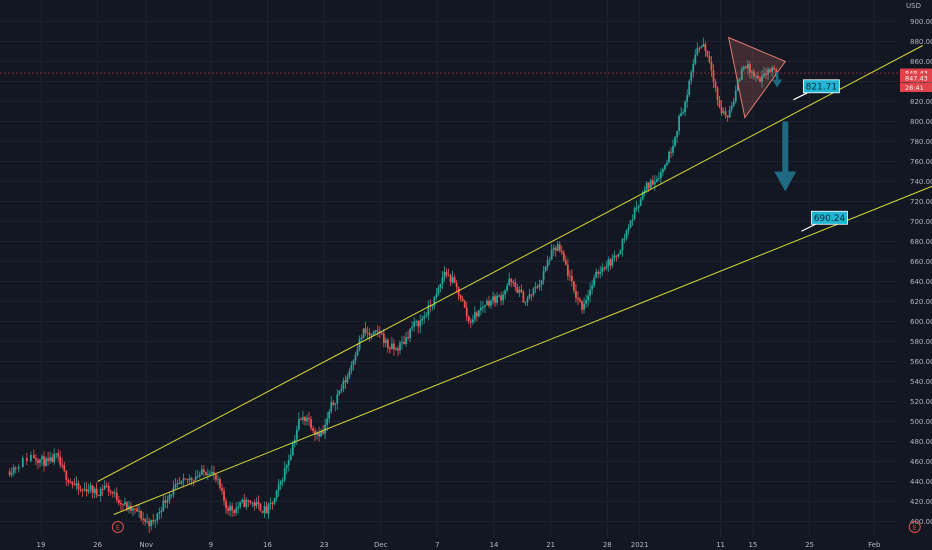 This screenshot has height=550, width=932. What do you see at coordinates (41, 545) in the screenshot?
I see `time-tick-label: 19` at bounding box center [41, 545].